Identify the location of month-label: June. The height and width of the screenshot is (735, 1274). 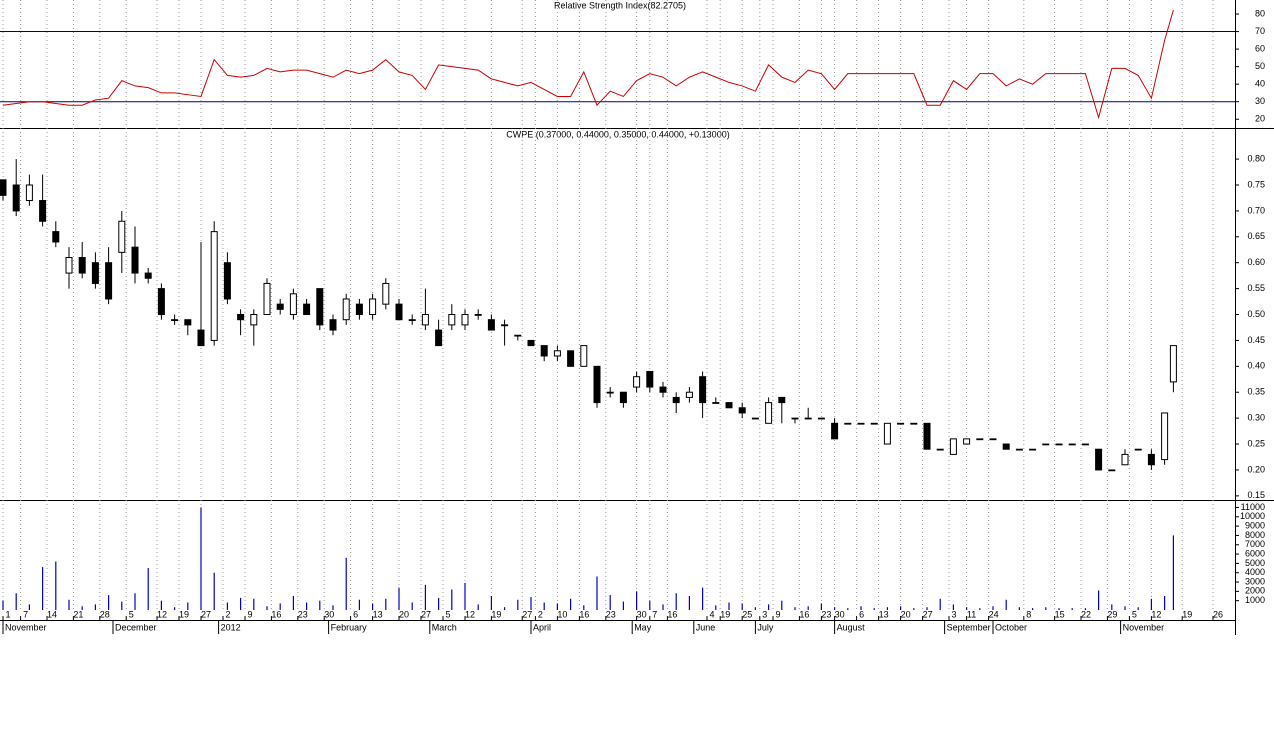
(706, 627).